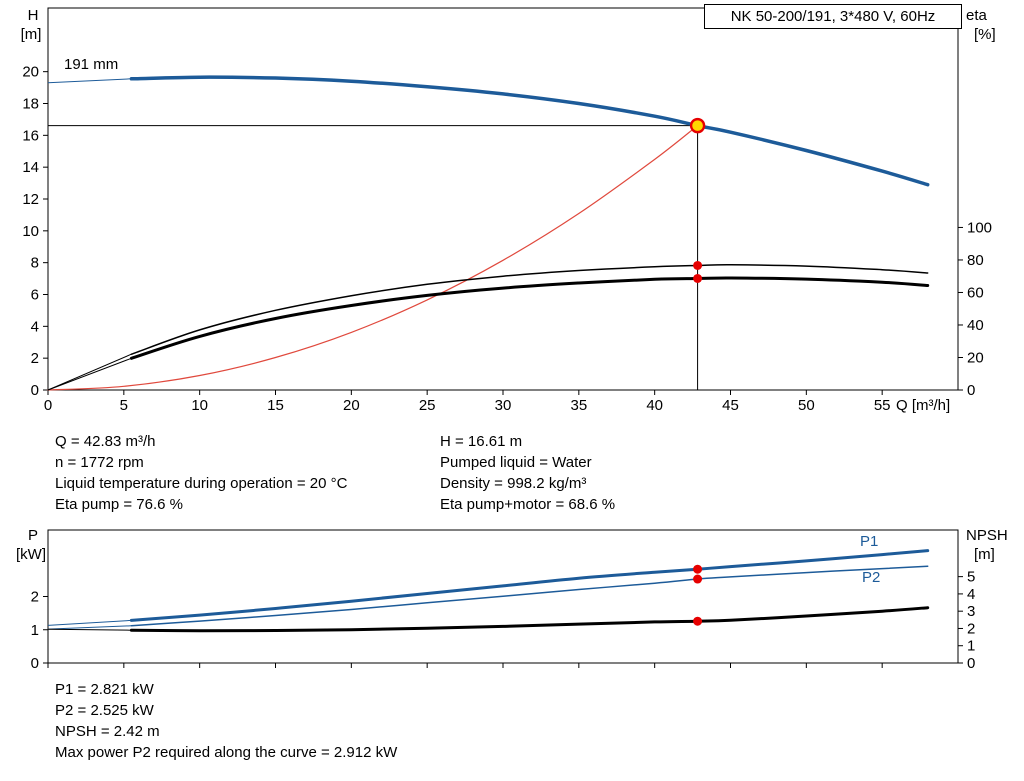 Image resolution: width=1024 pixels, height=781 pixels. I want to click on curve-npsh, so click(529, 619).